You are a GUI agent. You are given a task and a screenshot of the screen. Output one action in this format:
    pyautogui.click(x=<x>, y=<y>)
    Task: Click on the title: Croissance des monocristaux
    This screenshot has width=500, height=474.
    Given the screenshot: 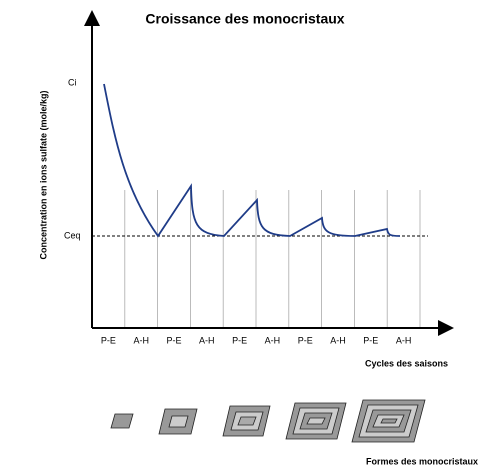 What is the action you would take?
    pyautogui.click(x=244, y=19)
    